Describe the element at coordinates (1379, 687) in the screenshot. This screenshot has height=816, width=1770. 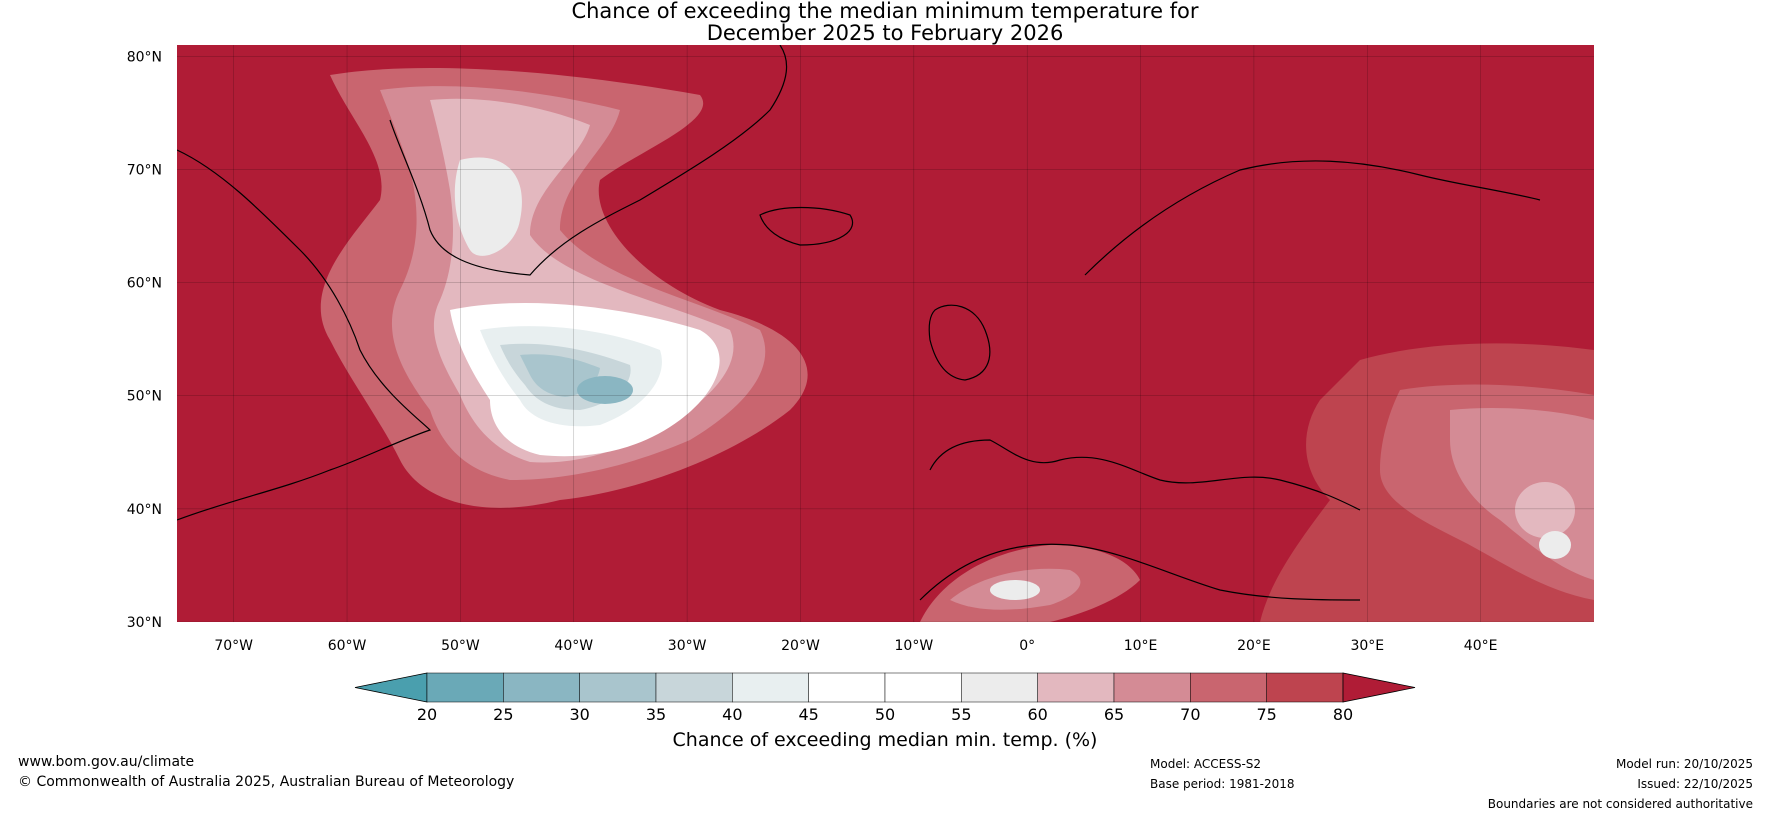
I see `colorbar-over-arrow` at that location.